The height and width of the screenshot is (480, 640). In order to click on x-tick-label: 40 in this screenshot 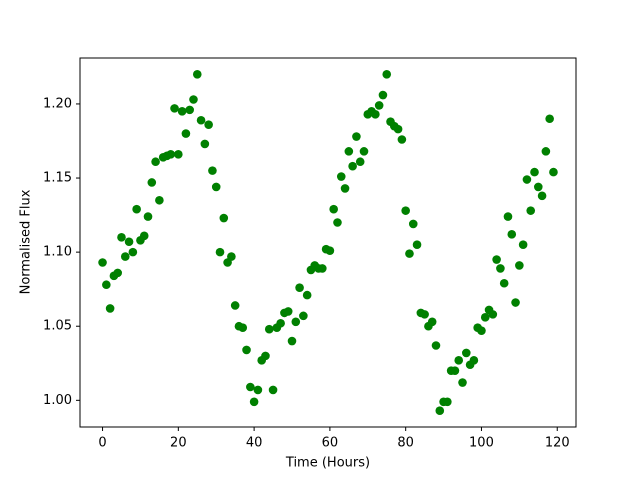, I will do `click(254, 443)`.